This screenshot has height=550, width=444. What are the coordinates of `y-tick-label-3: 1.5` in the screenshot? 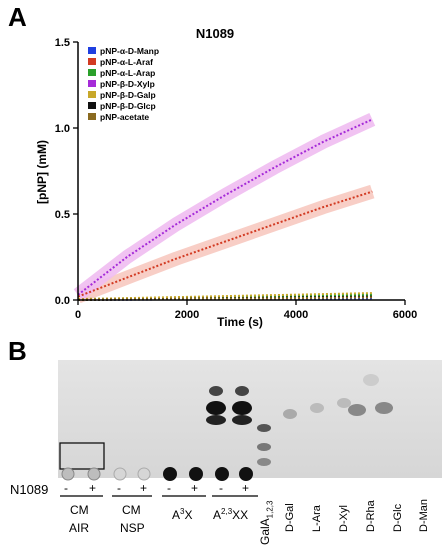 It's located at (62, 43).